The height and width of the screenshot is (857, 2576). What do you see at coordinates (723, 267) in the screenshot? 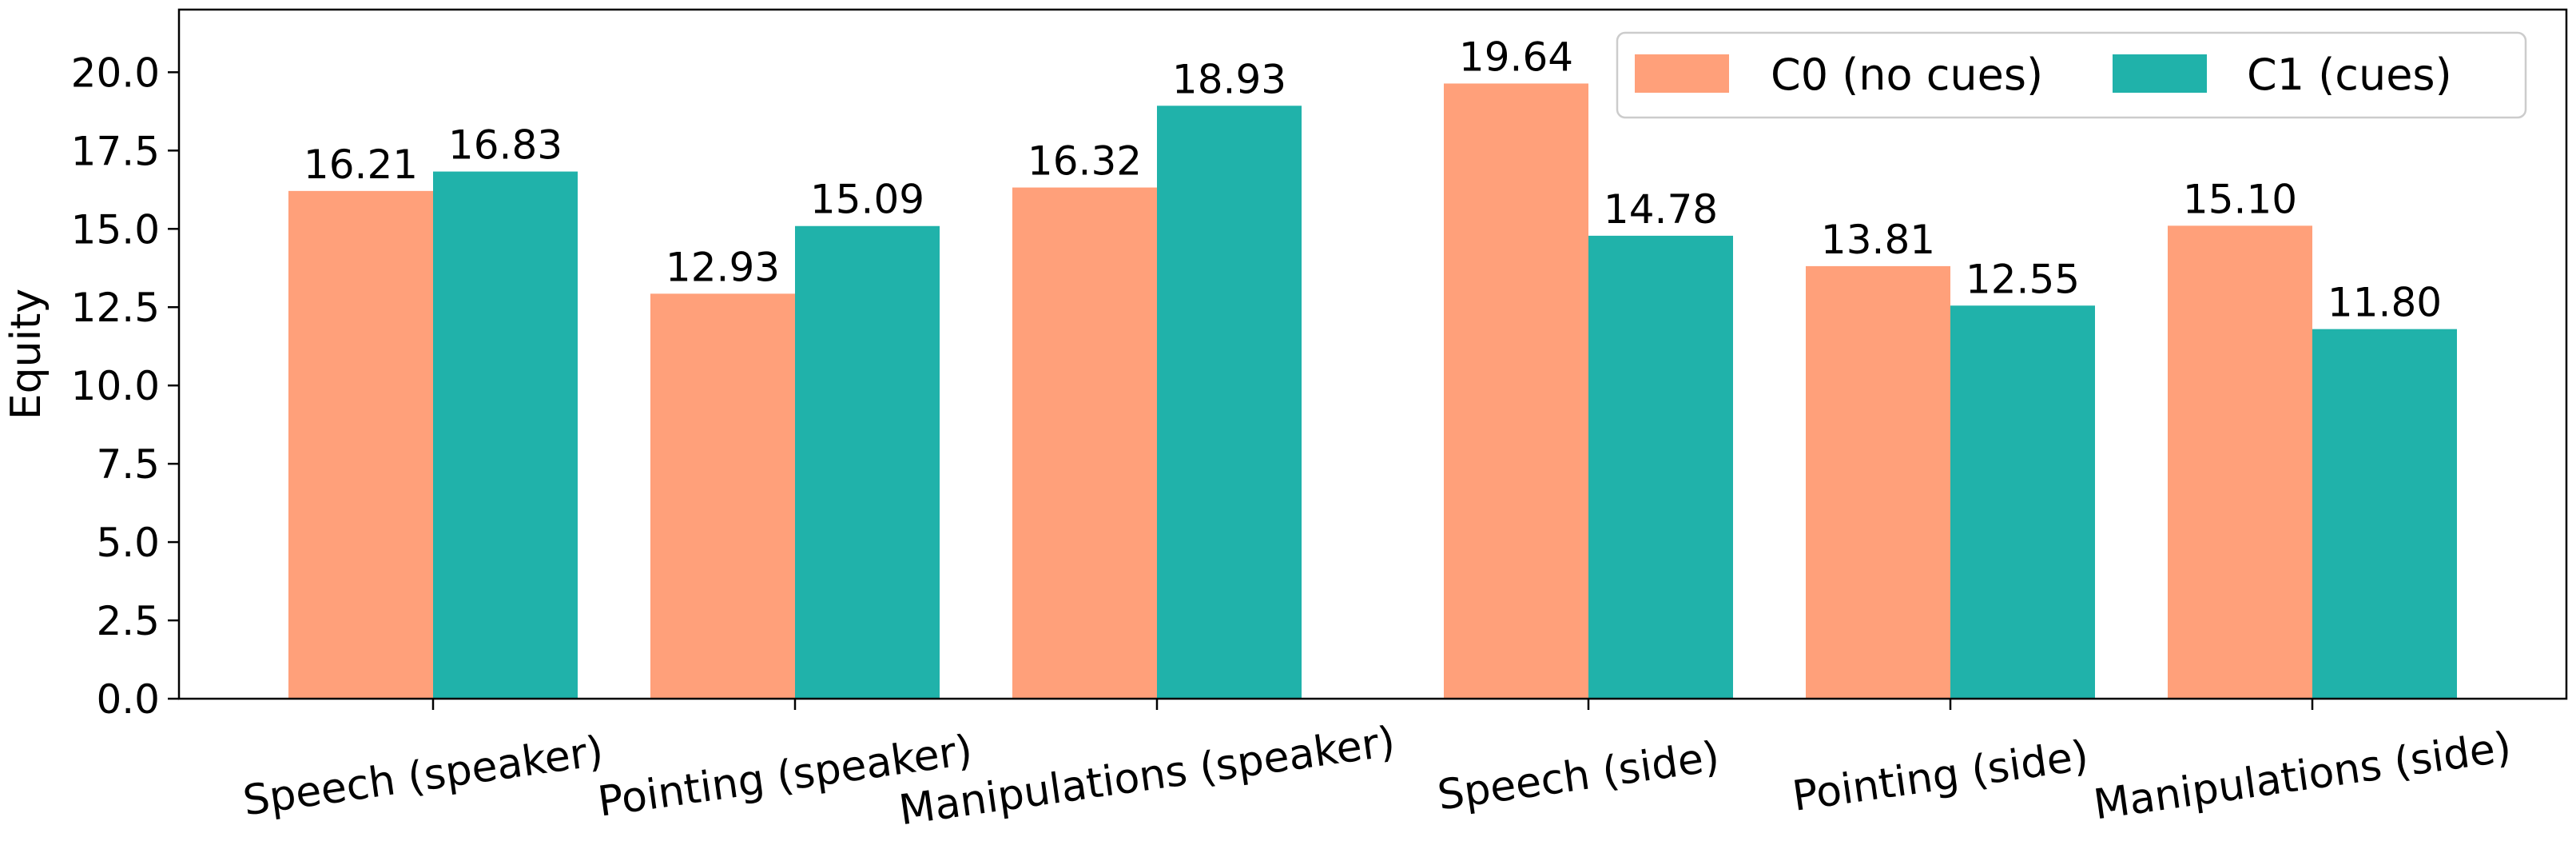
I see `bar-value-label: 12.93` at bounding box center [723, 267].